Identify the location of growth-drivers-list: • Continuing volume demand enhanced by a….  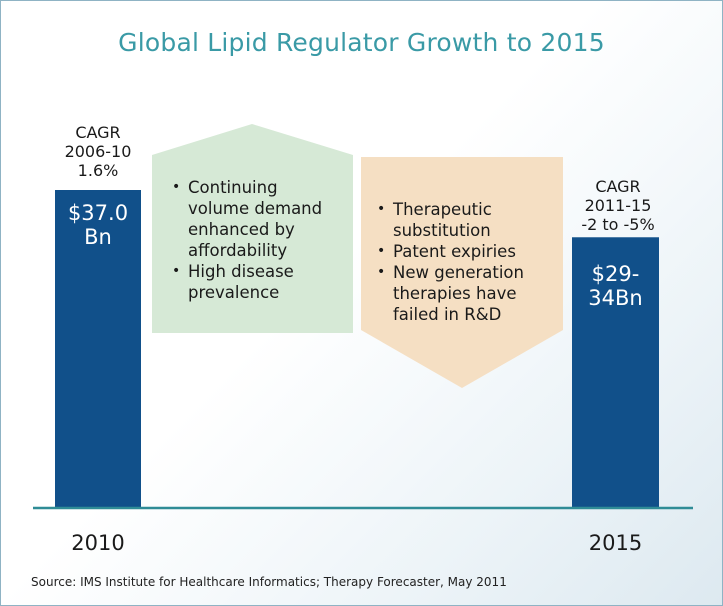
(260, 240).